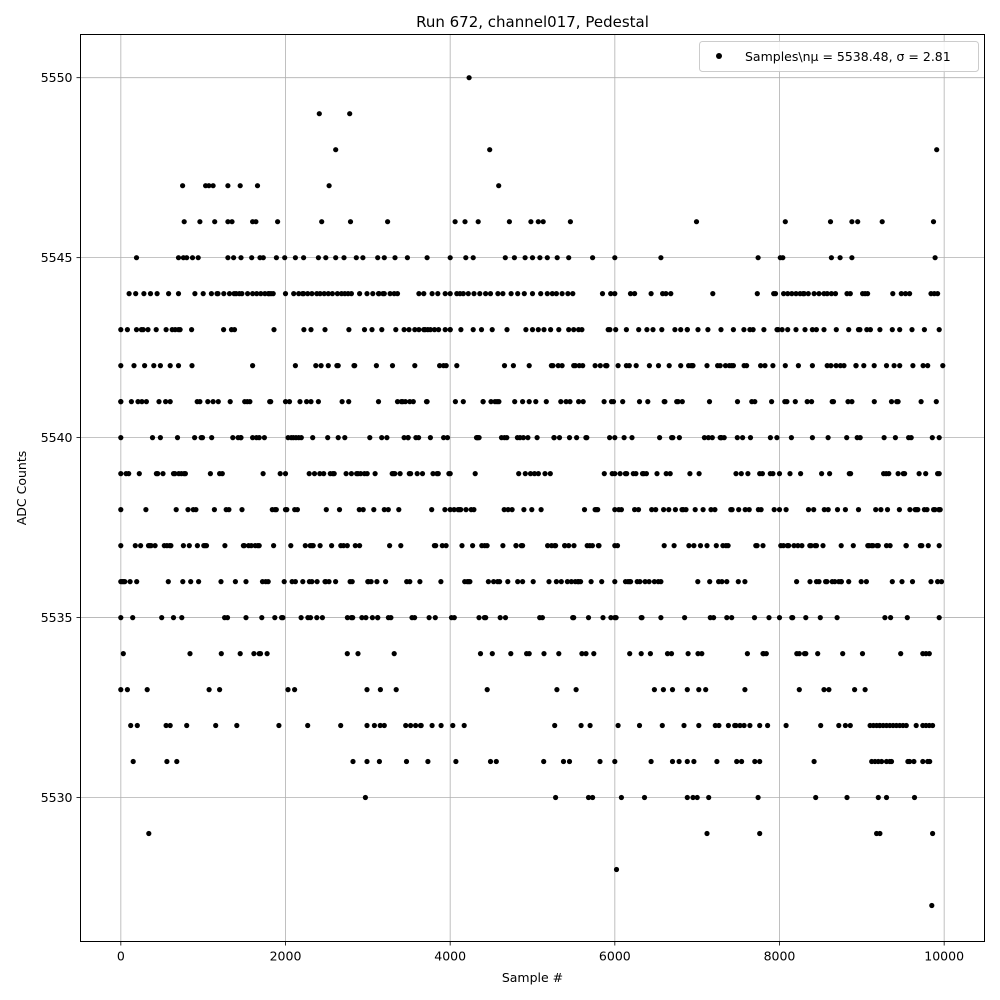 The width and height of the screenshot is (1000, 1000). I want to click on x-axis-label: Sample #, so click(532, 977).